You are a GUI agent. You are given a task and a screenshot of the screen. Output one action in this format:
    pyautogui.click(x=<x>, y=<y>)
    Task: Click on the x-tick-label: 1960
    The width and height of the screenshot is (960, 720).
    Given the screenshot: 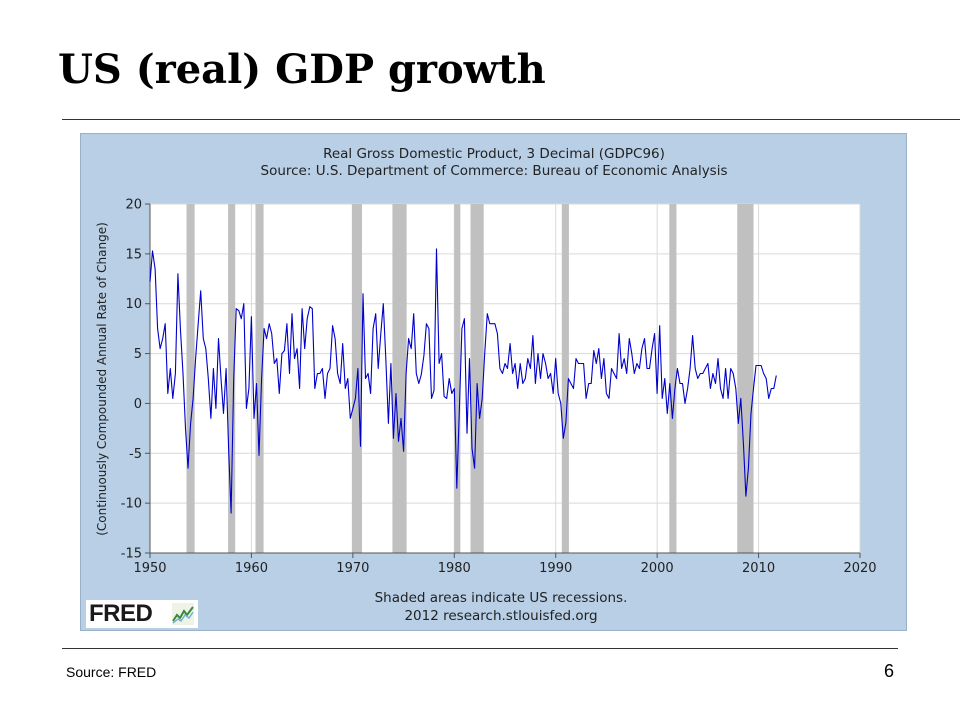 What is the action you would take?
    pyautogui.click(x=251, y=568)
    